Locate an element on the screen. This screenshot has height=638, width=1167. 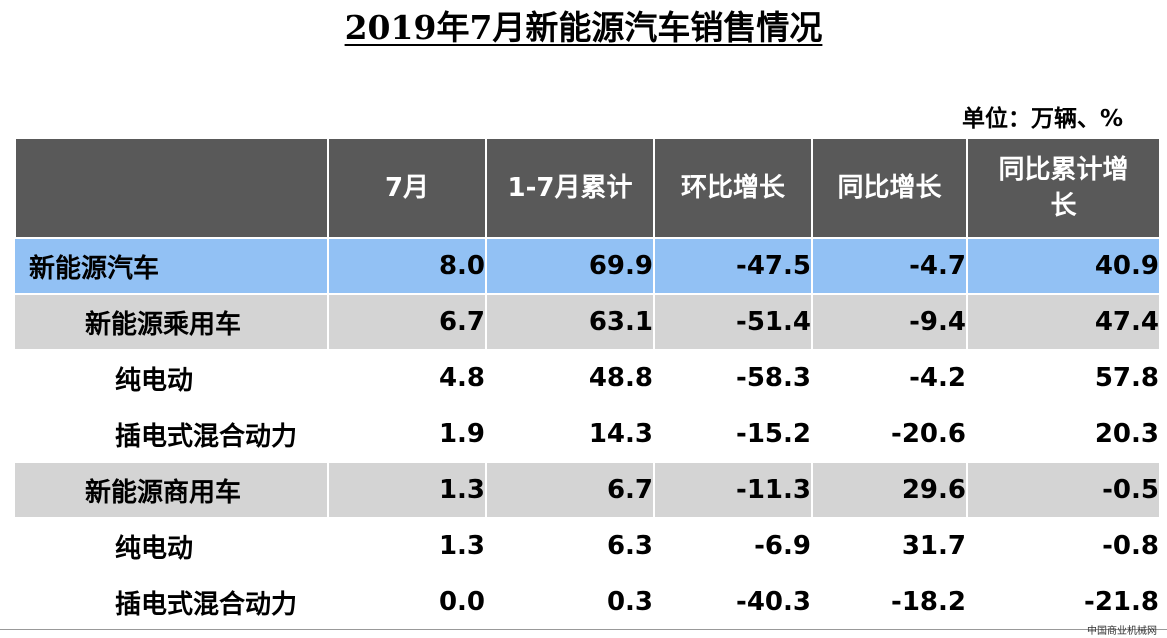
value-cell: -0.8 is located at coordinates (1063, 546).